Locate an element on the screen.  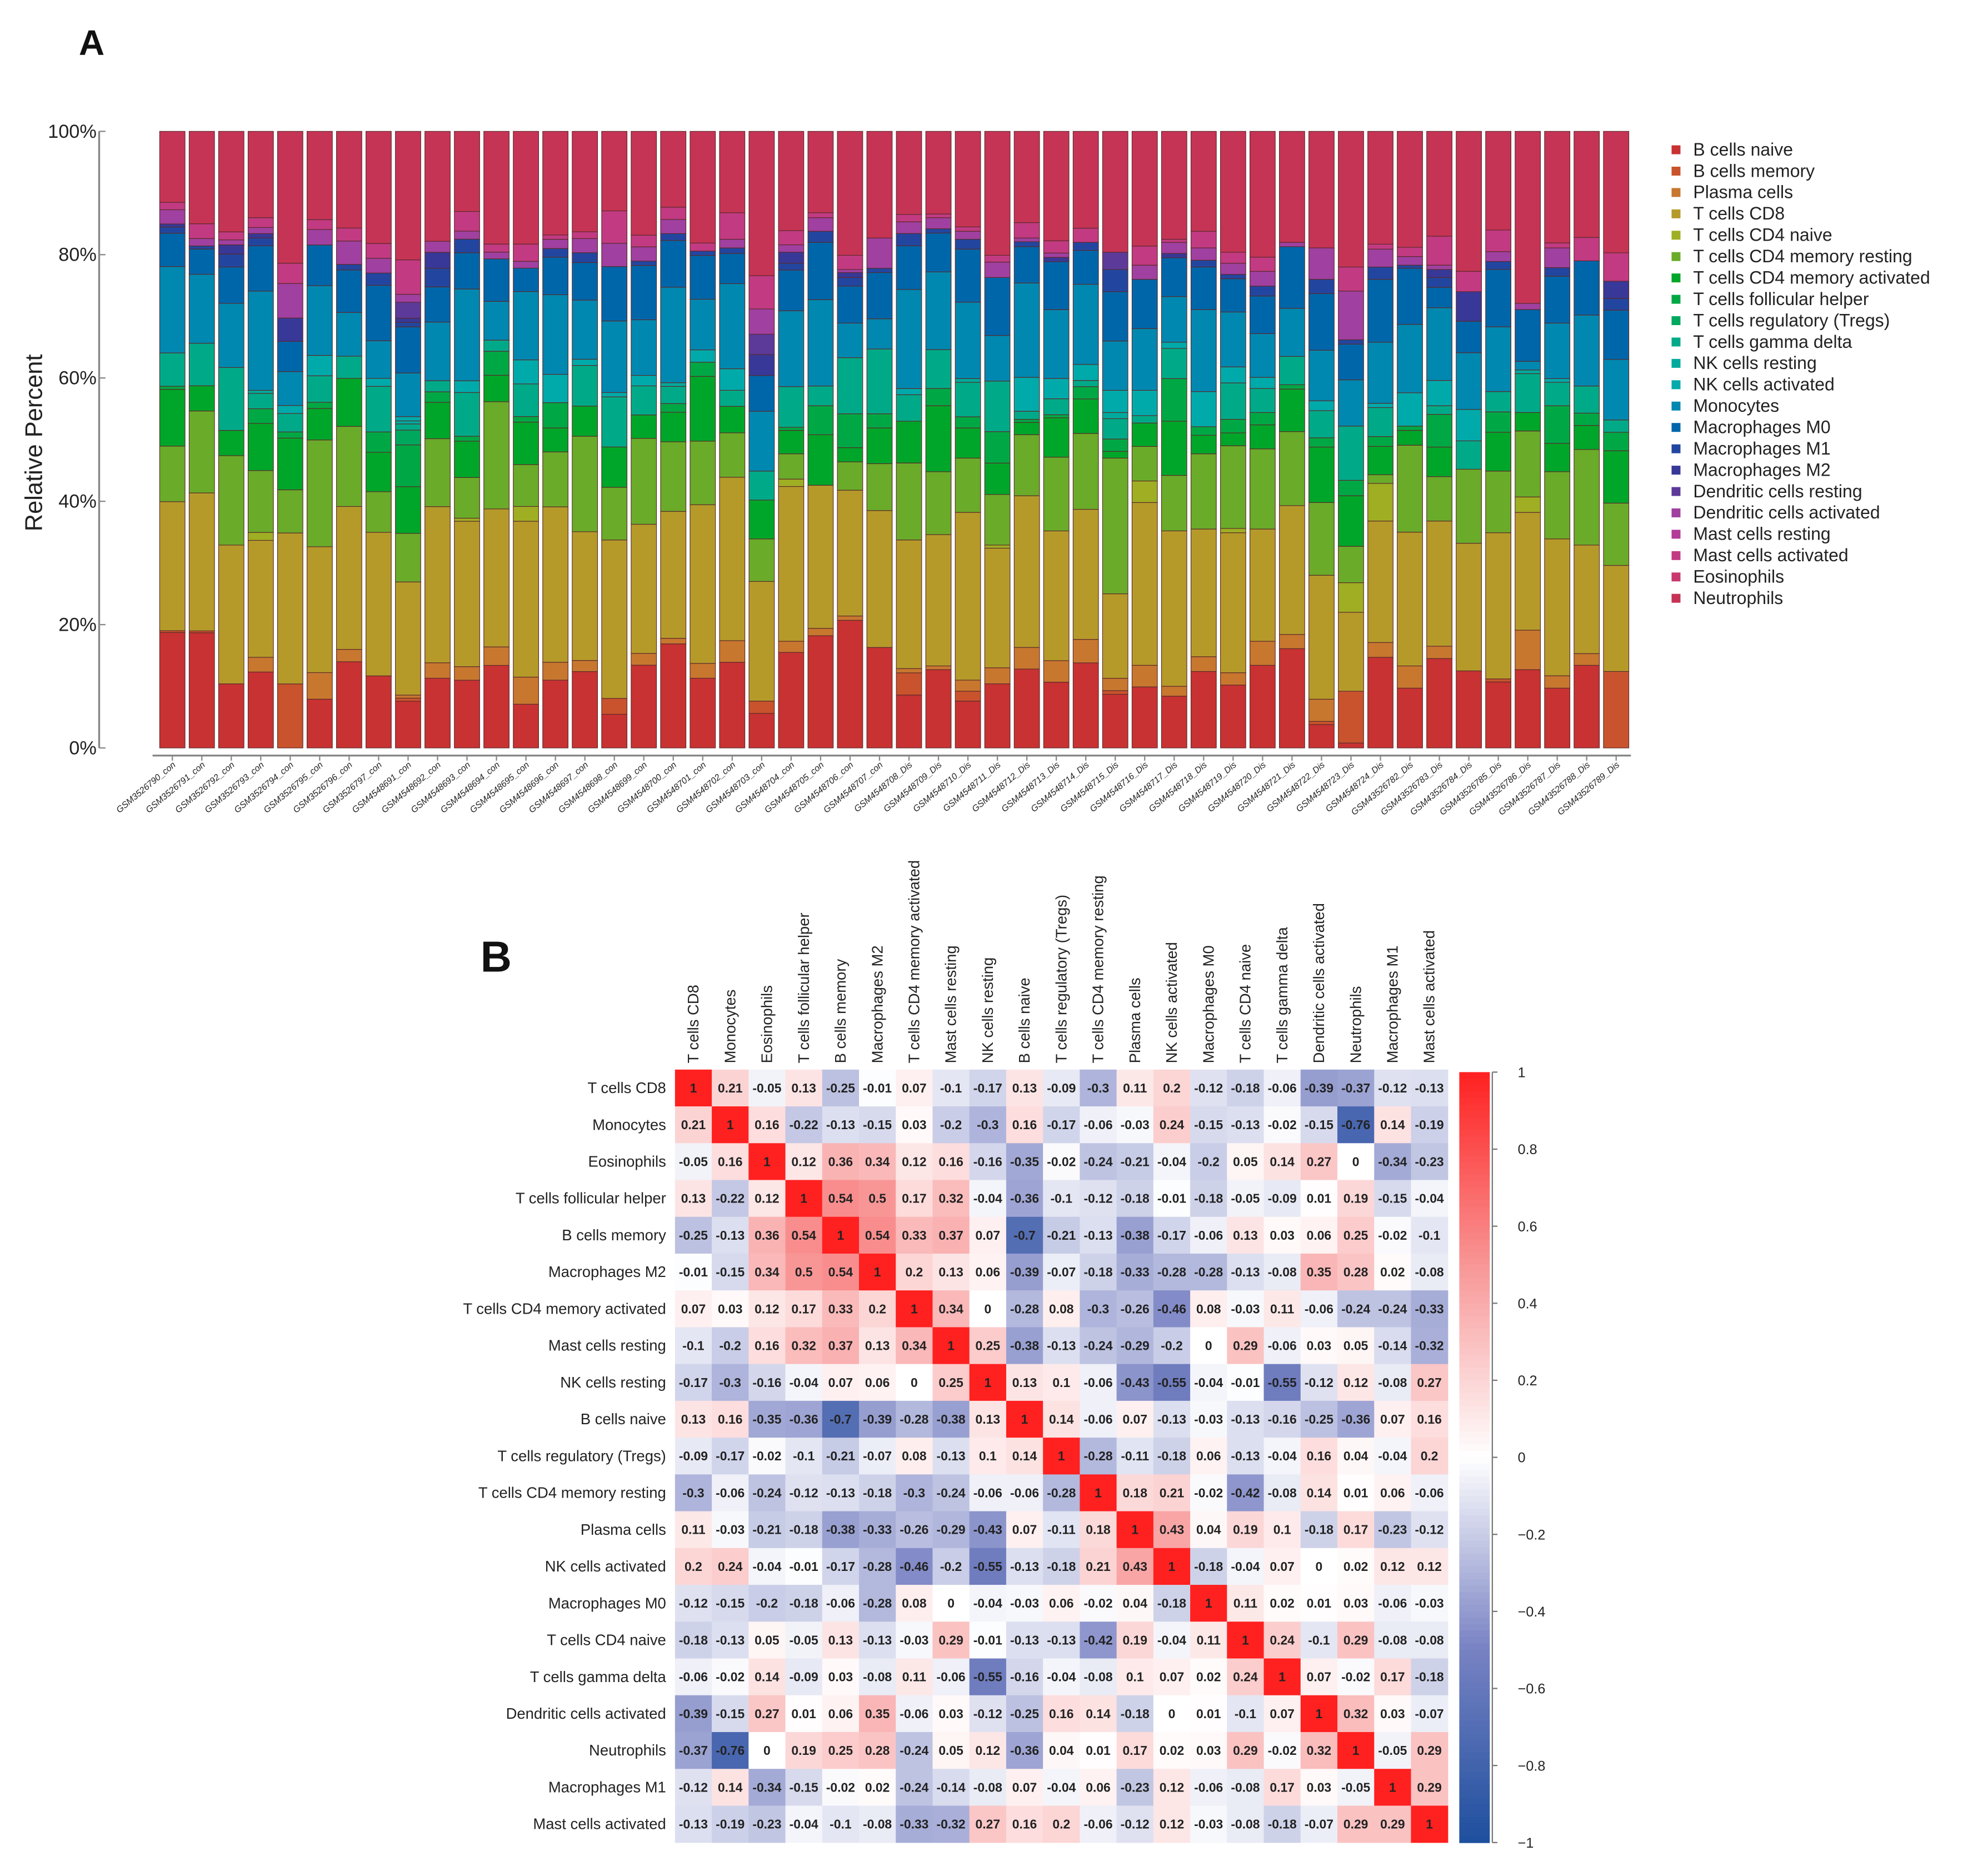
cell-value: -0.12 is located at coordinates (987, 1714).